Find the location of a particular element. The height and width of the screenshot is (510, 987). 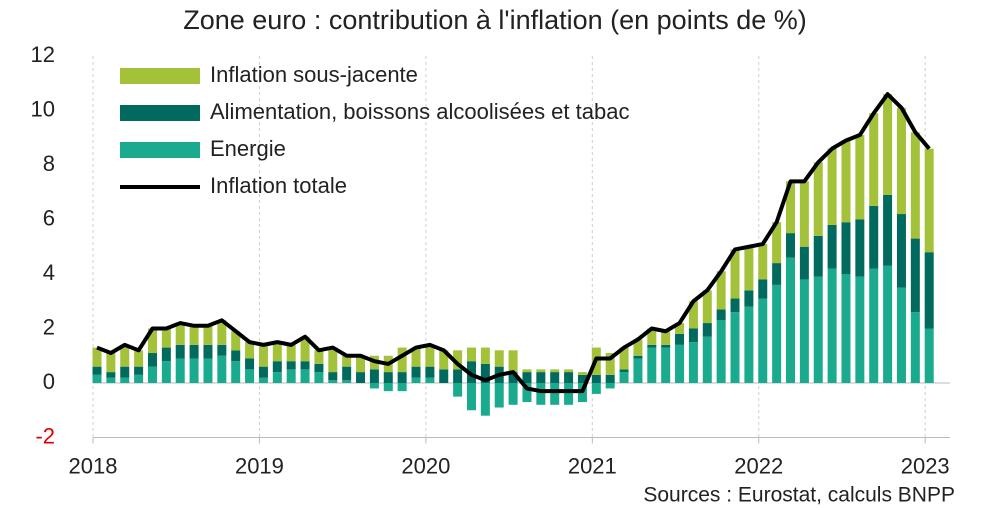

x-tick-label: 2021 is located at coordinates (592, 465).